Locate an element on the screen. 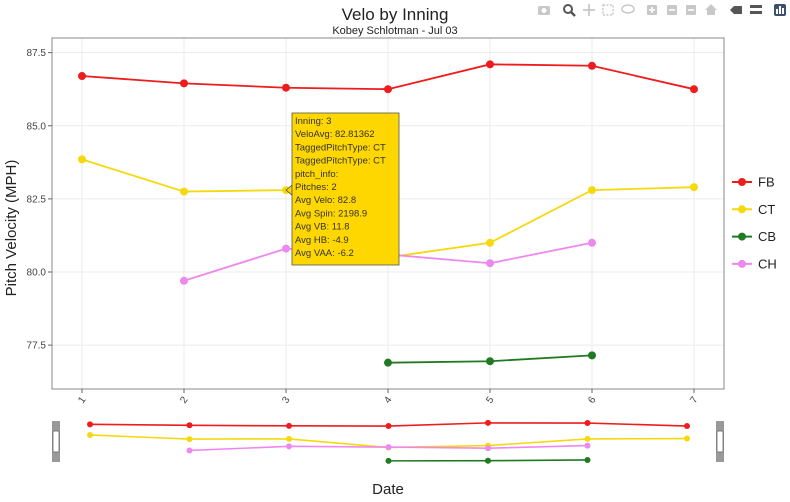 Image resolution: width=790 pixels, height=502 pixels. range-slider-right-handle is located at coordinates (720, 441).